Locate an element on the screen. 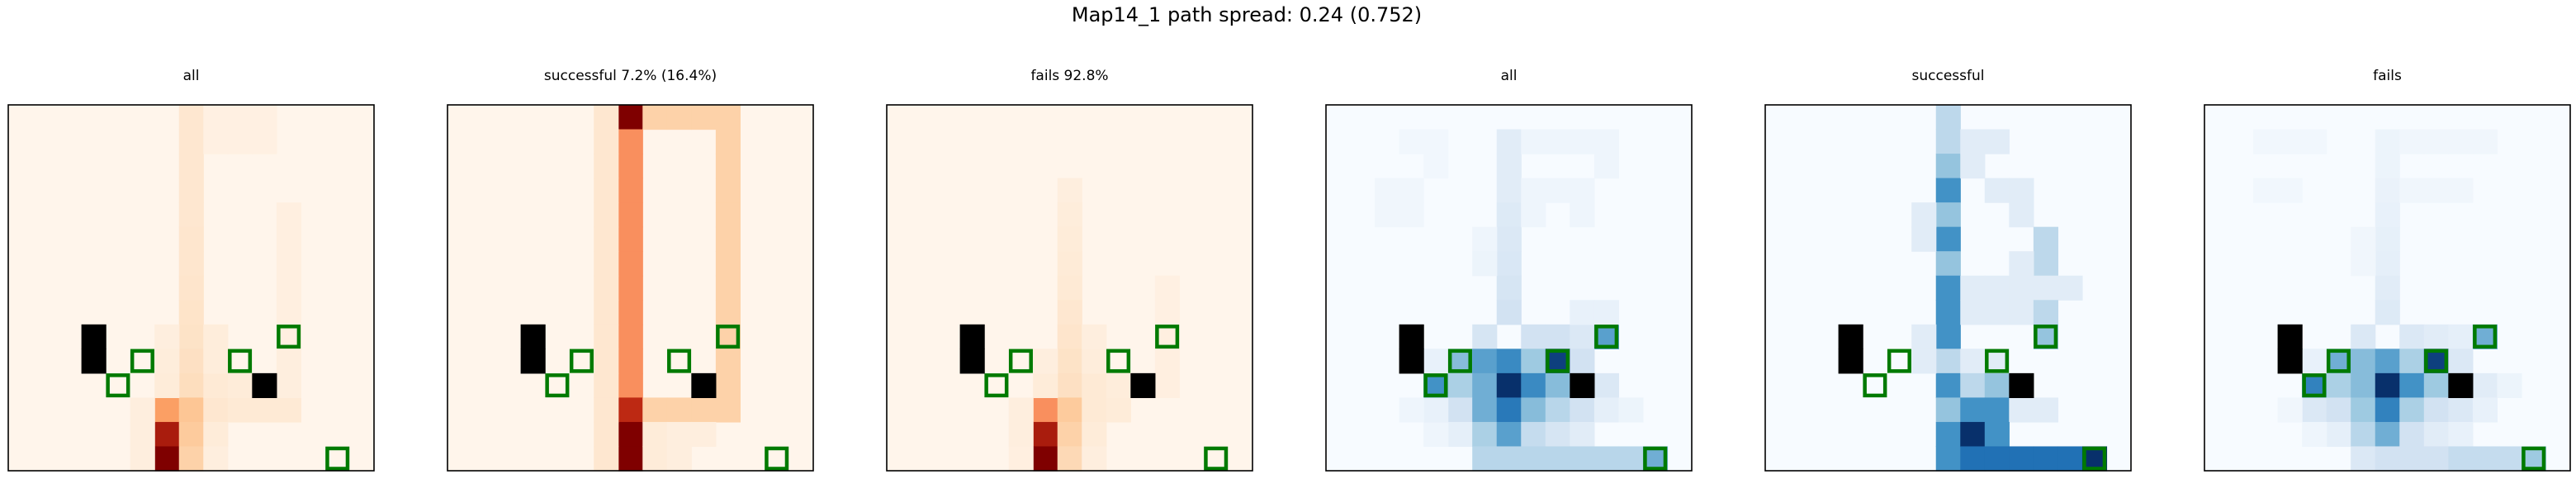 The height and width of the screenshot is (479, 2576). heatmap-panel-5: successful is located at coordinates (1948, 270).